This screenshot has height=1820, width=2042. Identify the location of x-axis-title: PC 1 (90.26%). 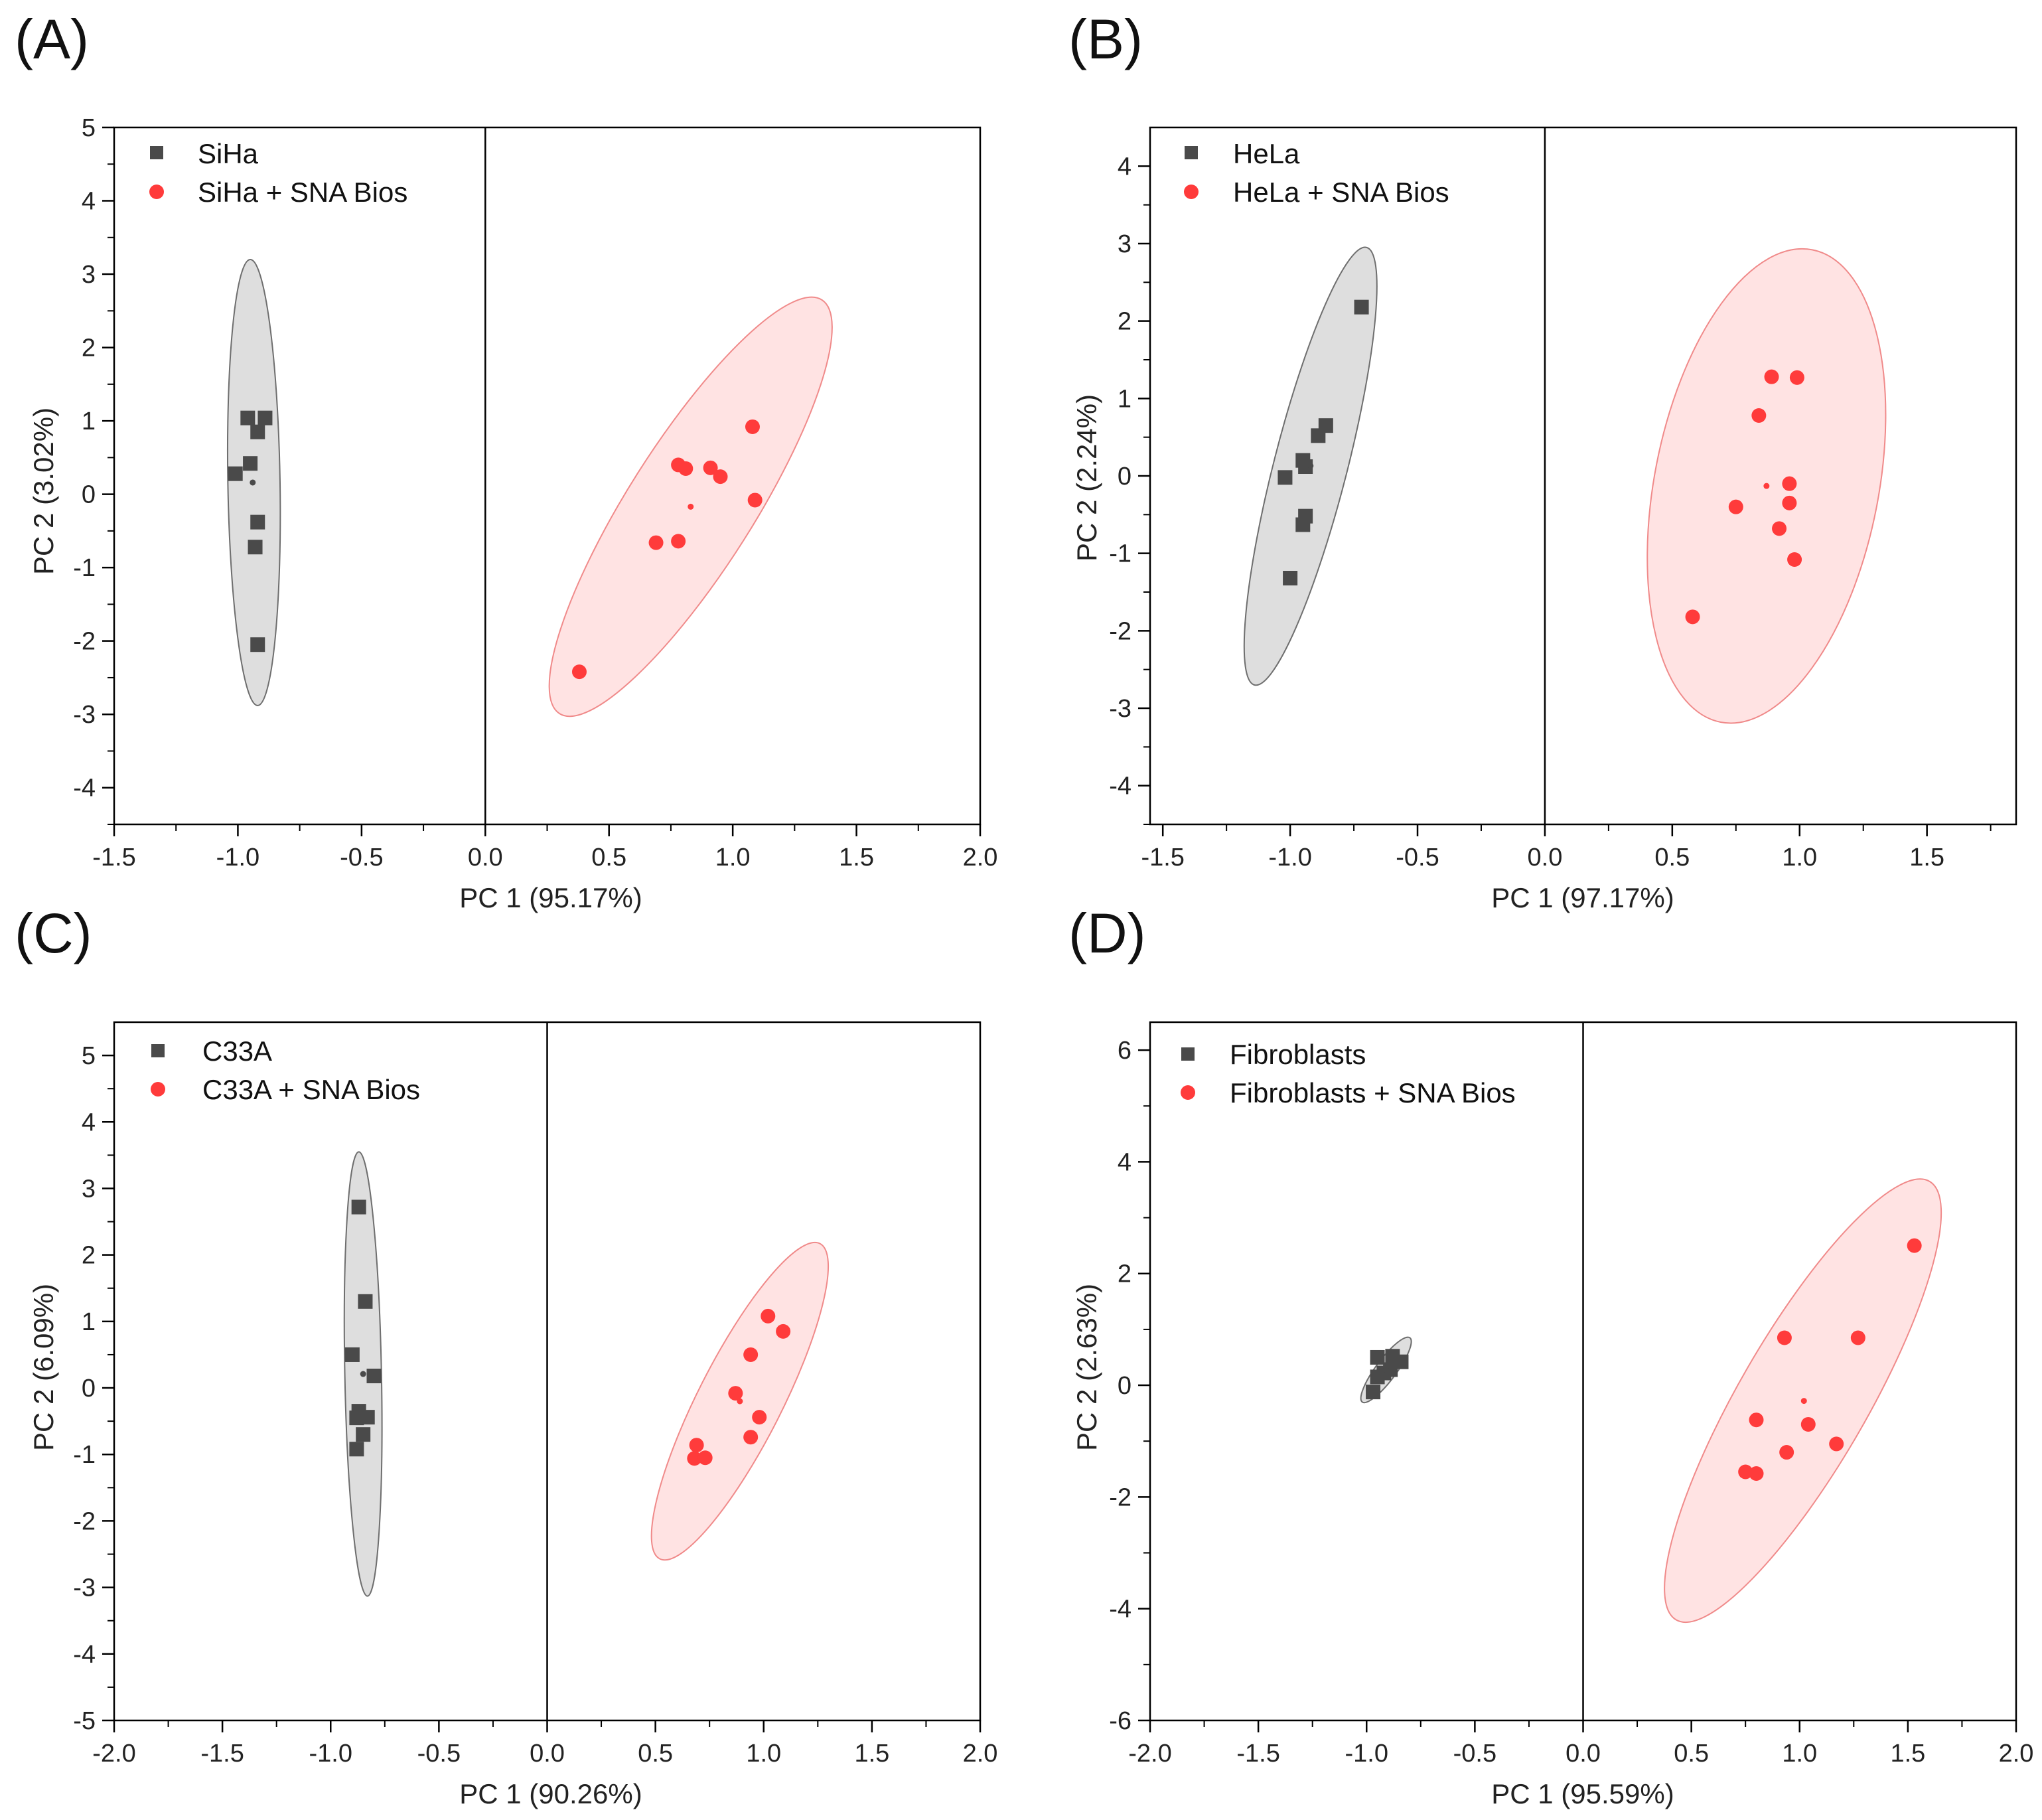
(550, 1793).